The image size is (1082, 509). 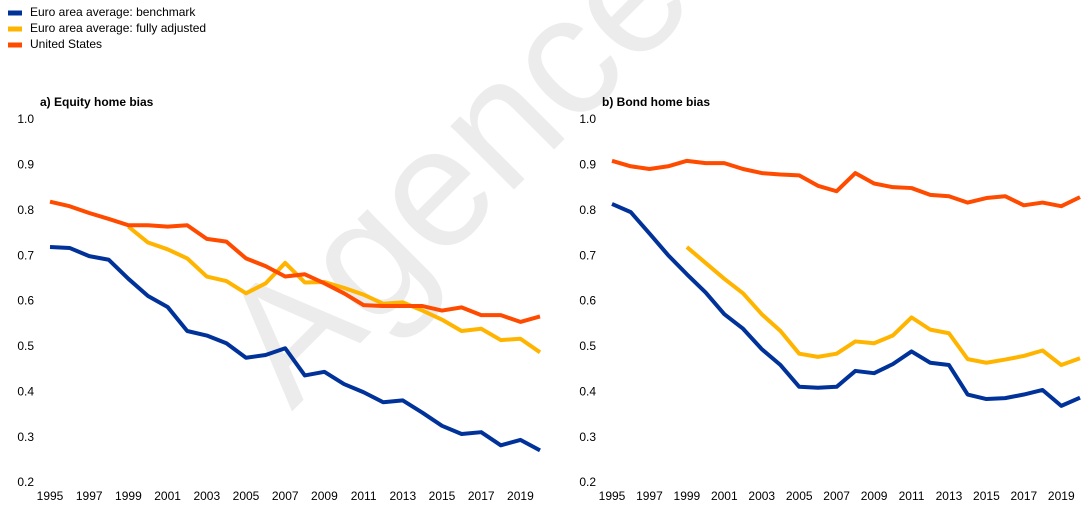 I want to click on legend-label: Euro area average: benchmark, so click(x=113, y=12).